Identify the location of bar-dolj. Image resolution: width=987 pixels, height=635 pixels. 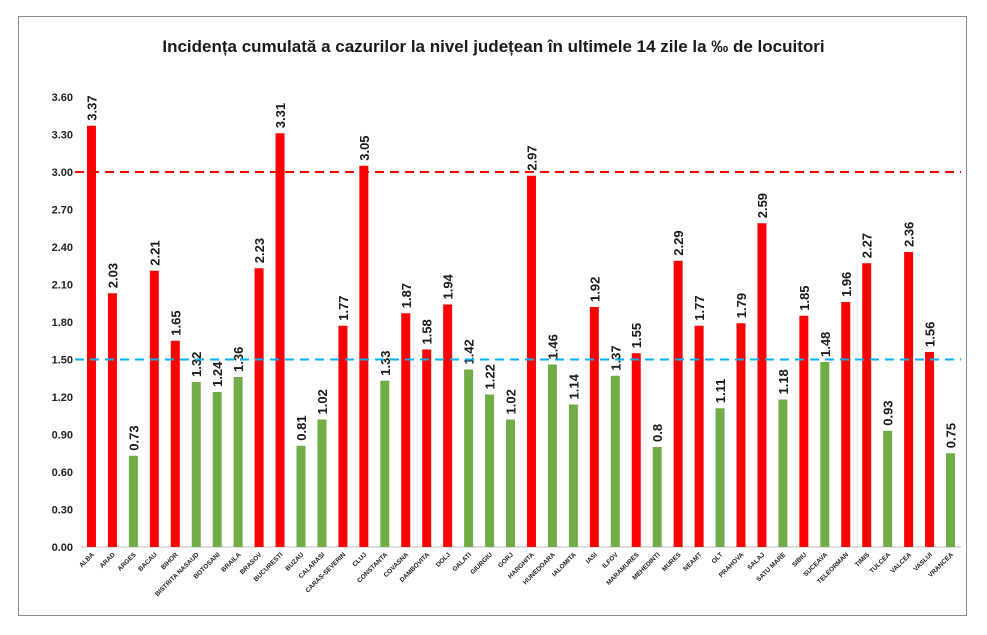
(448, 425).